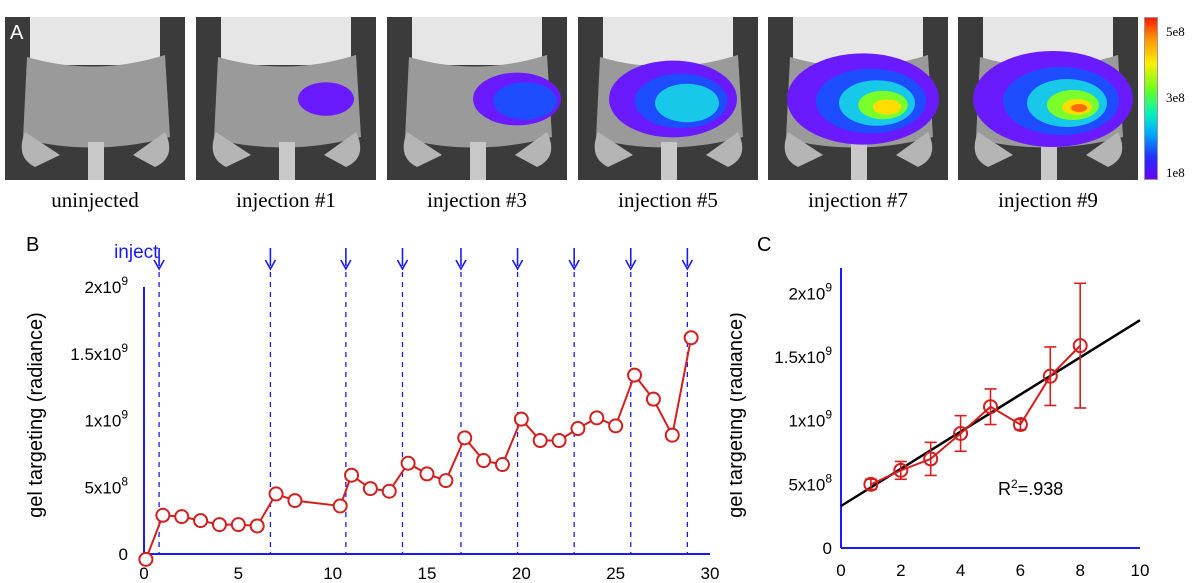 This screenshot has height=583, width=1199. Describe the element at coordinates (1030, 488) in the screenshot. I see `r-squared-annotation: R2=.938` at that location.